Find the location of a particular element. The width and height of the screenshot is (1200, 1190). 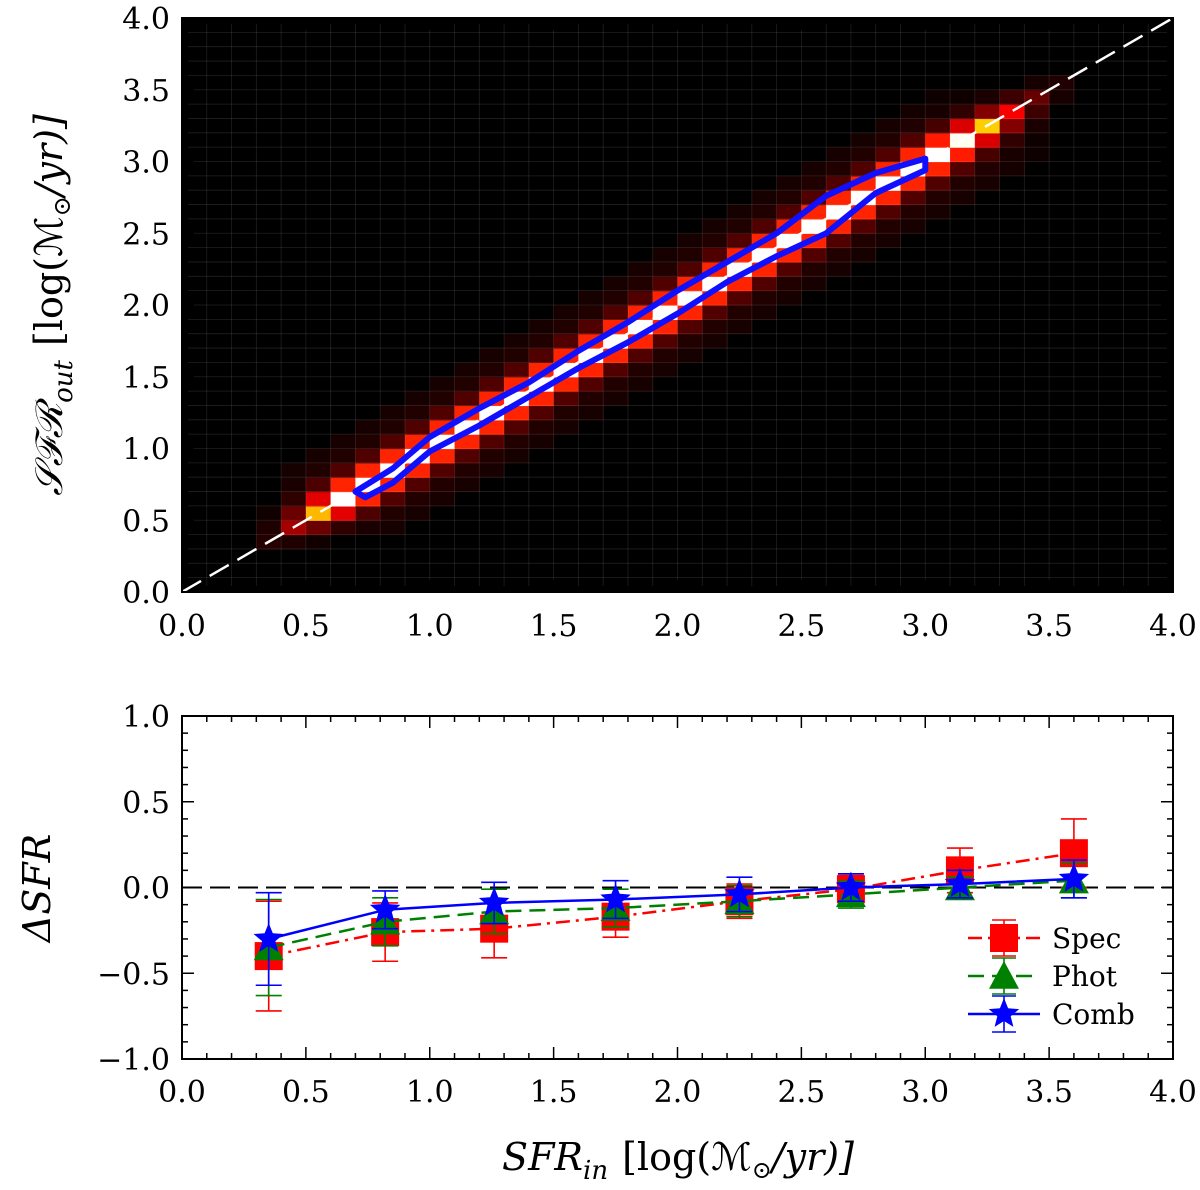

bottom-x-title-sun: ⊙ is located at coordinates (762, 1170).